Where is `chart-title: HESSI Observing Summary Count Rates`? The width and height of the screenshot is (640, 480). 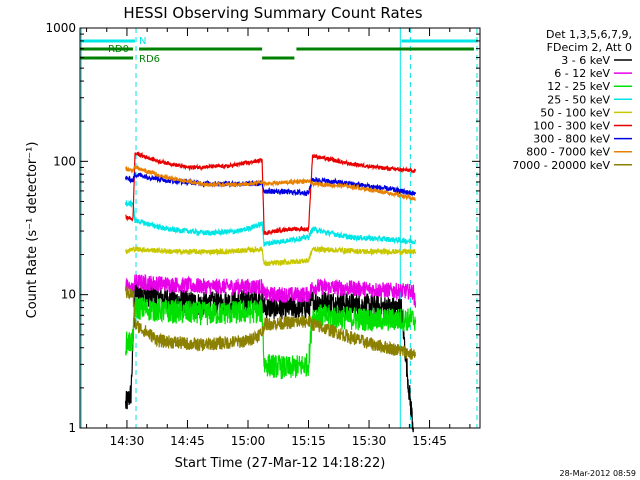
chart-title: HESSI Observing Summary Count Rates is located at coordinates (272, 13).